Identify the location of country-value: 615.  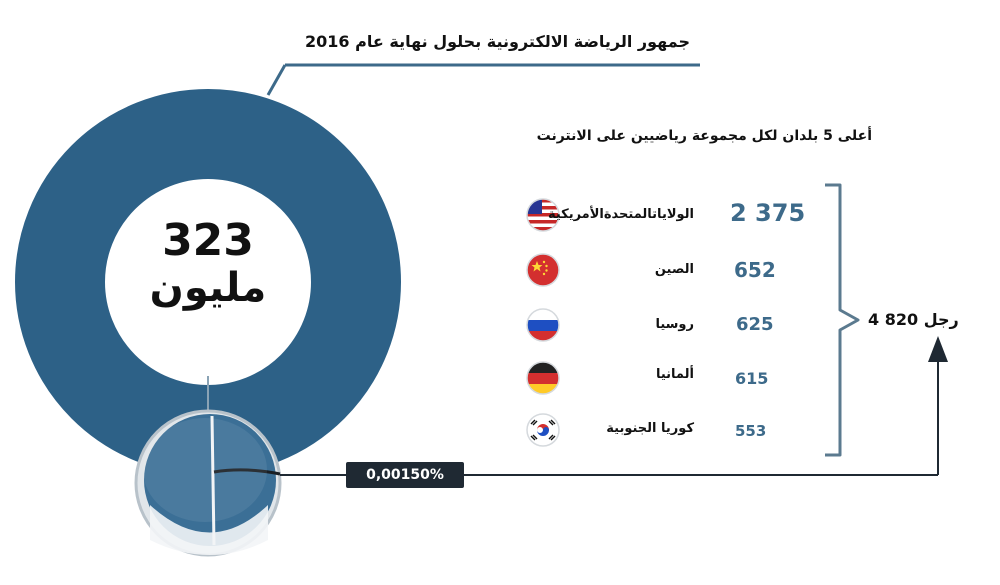
(752, 378).